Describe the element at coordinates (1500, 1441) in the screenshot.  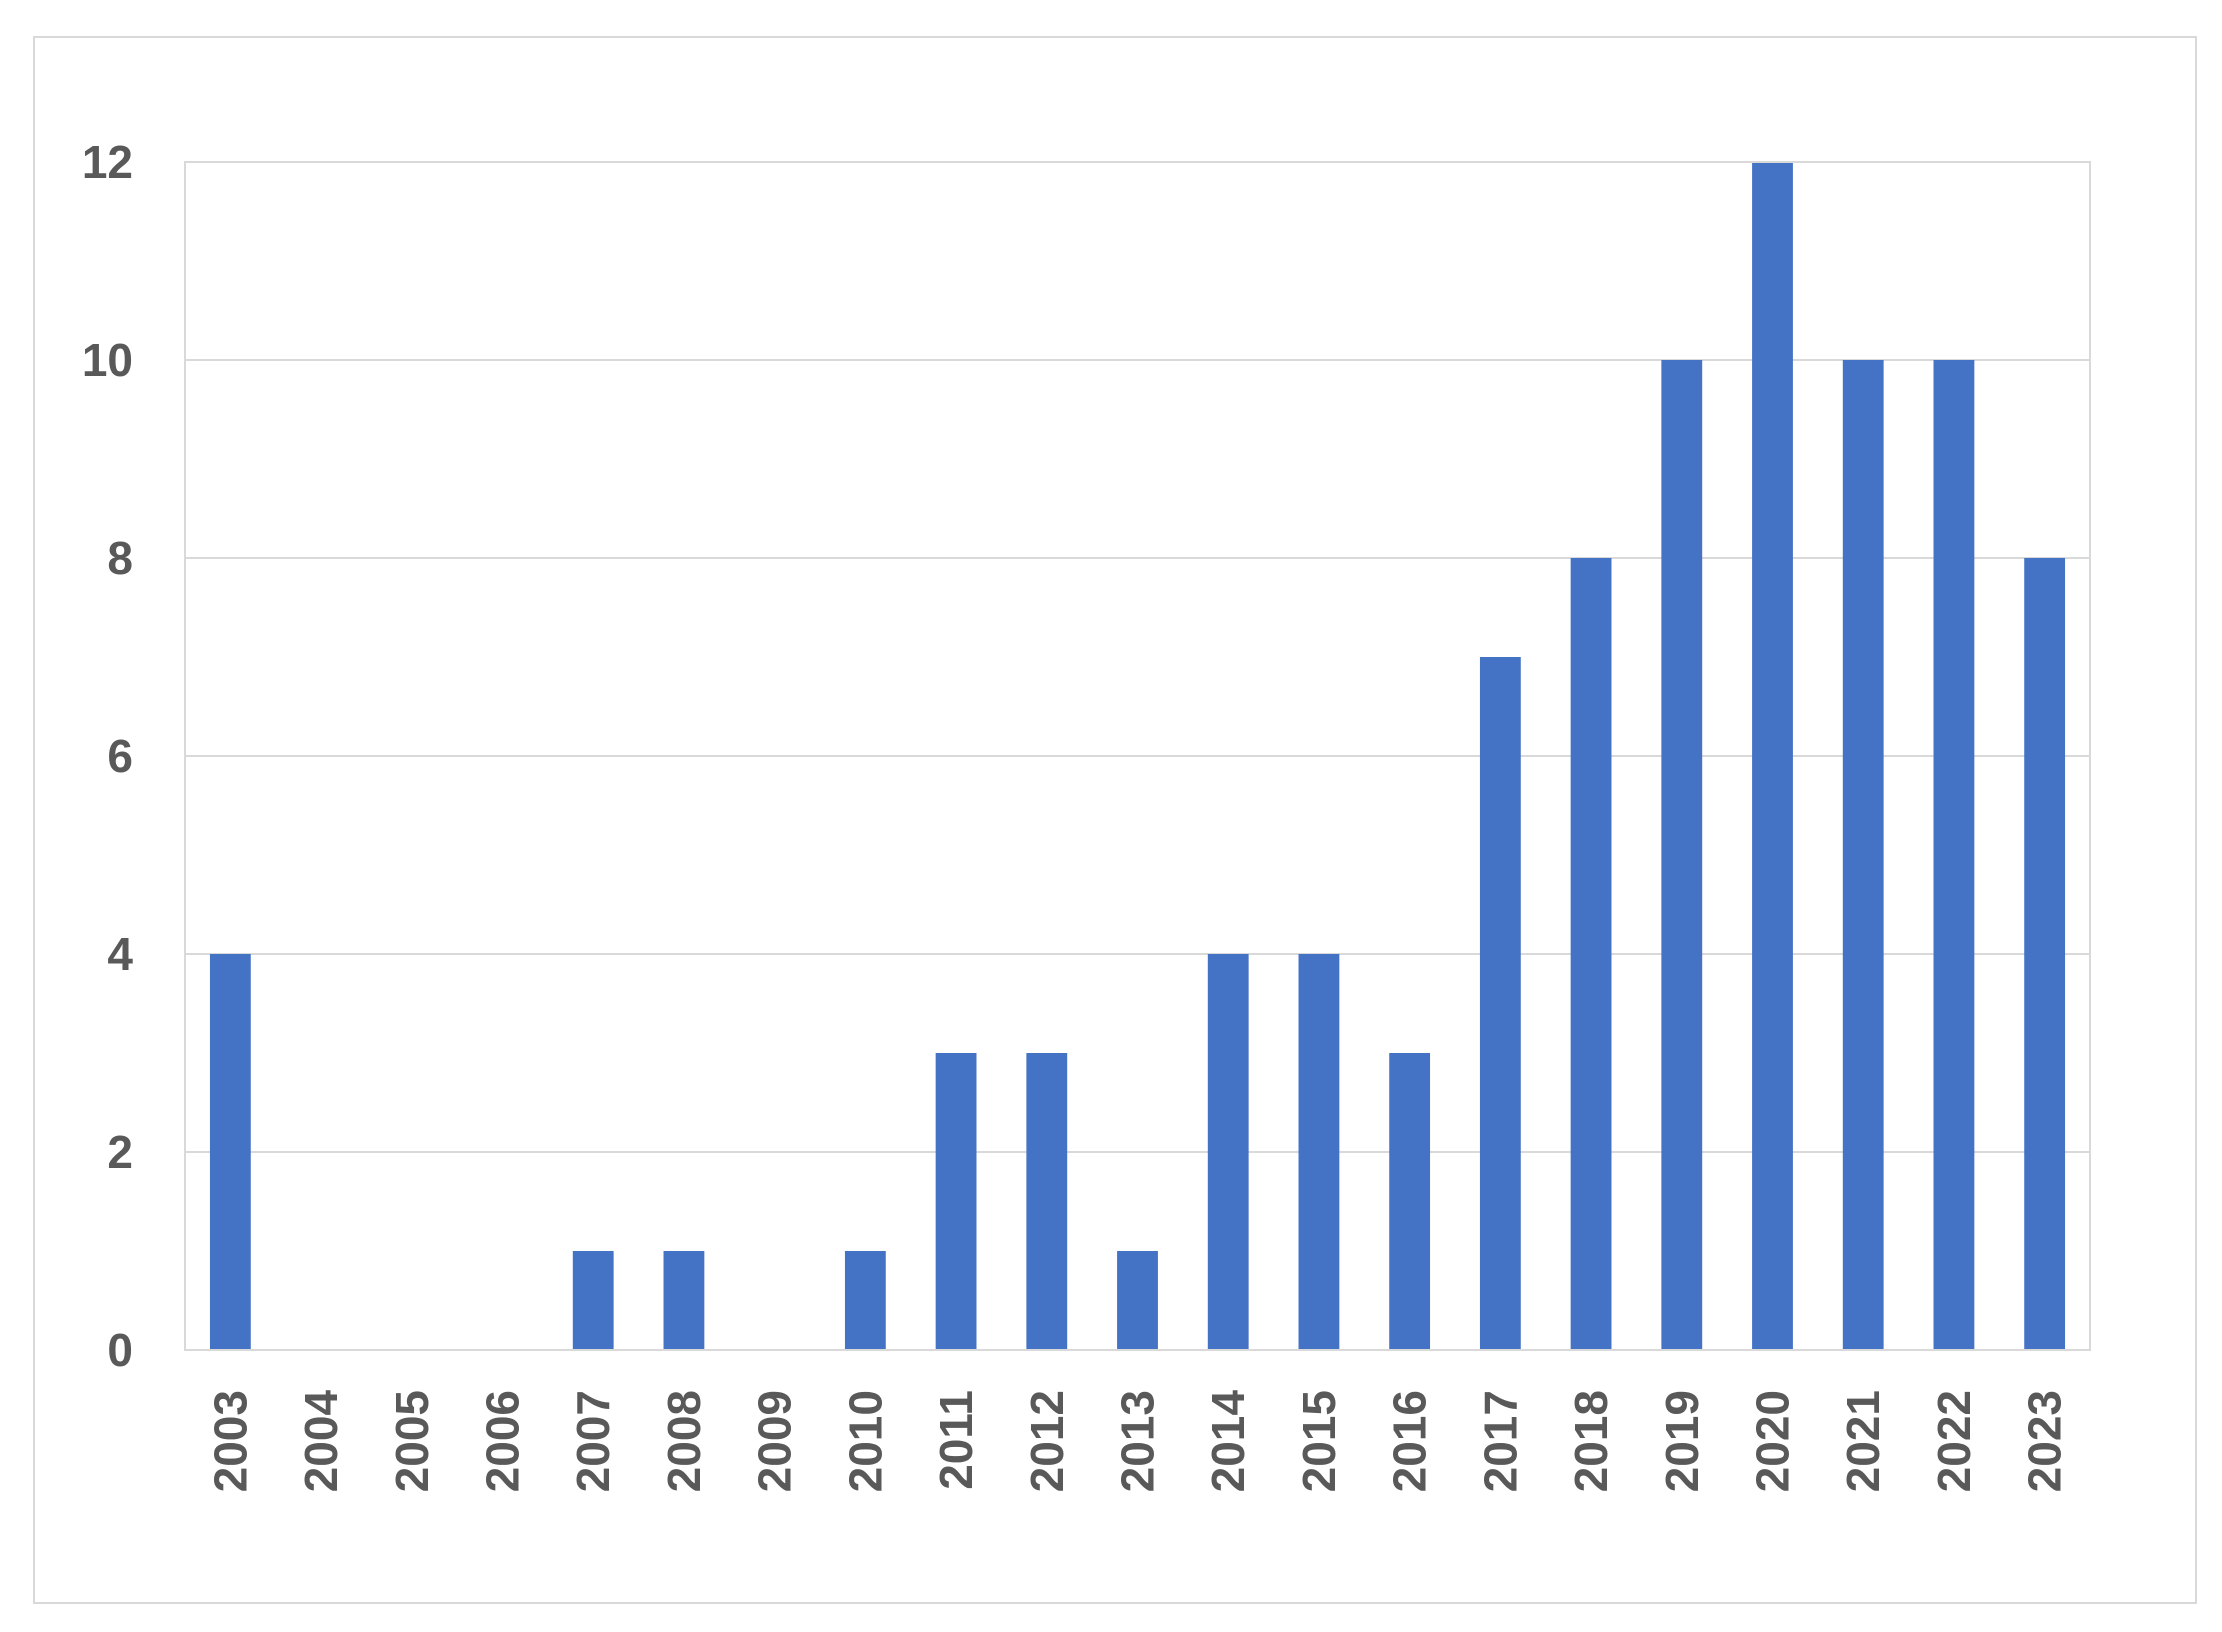
I see `x-tick-label: 2017` at that location.